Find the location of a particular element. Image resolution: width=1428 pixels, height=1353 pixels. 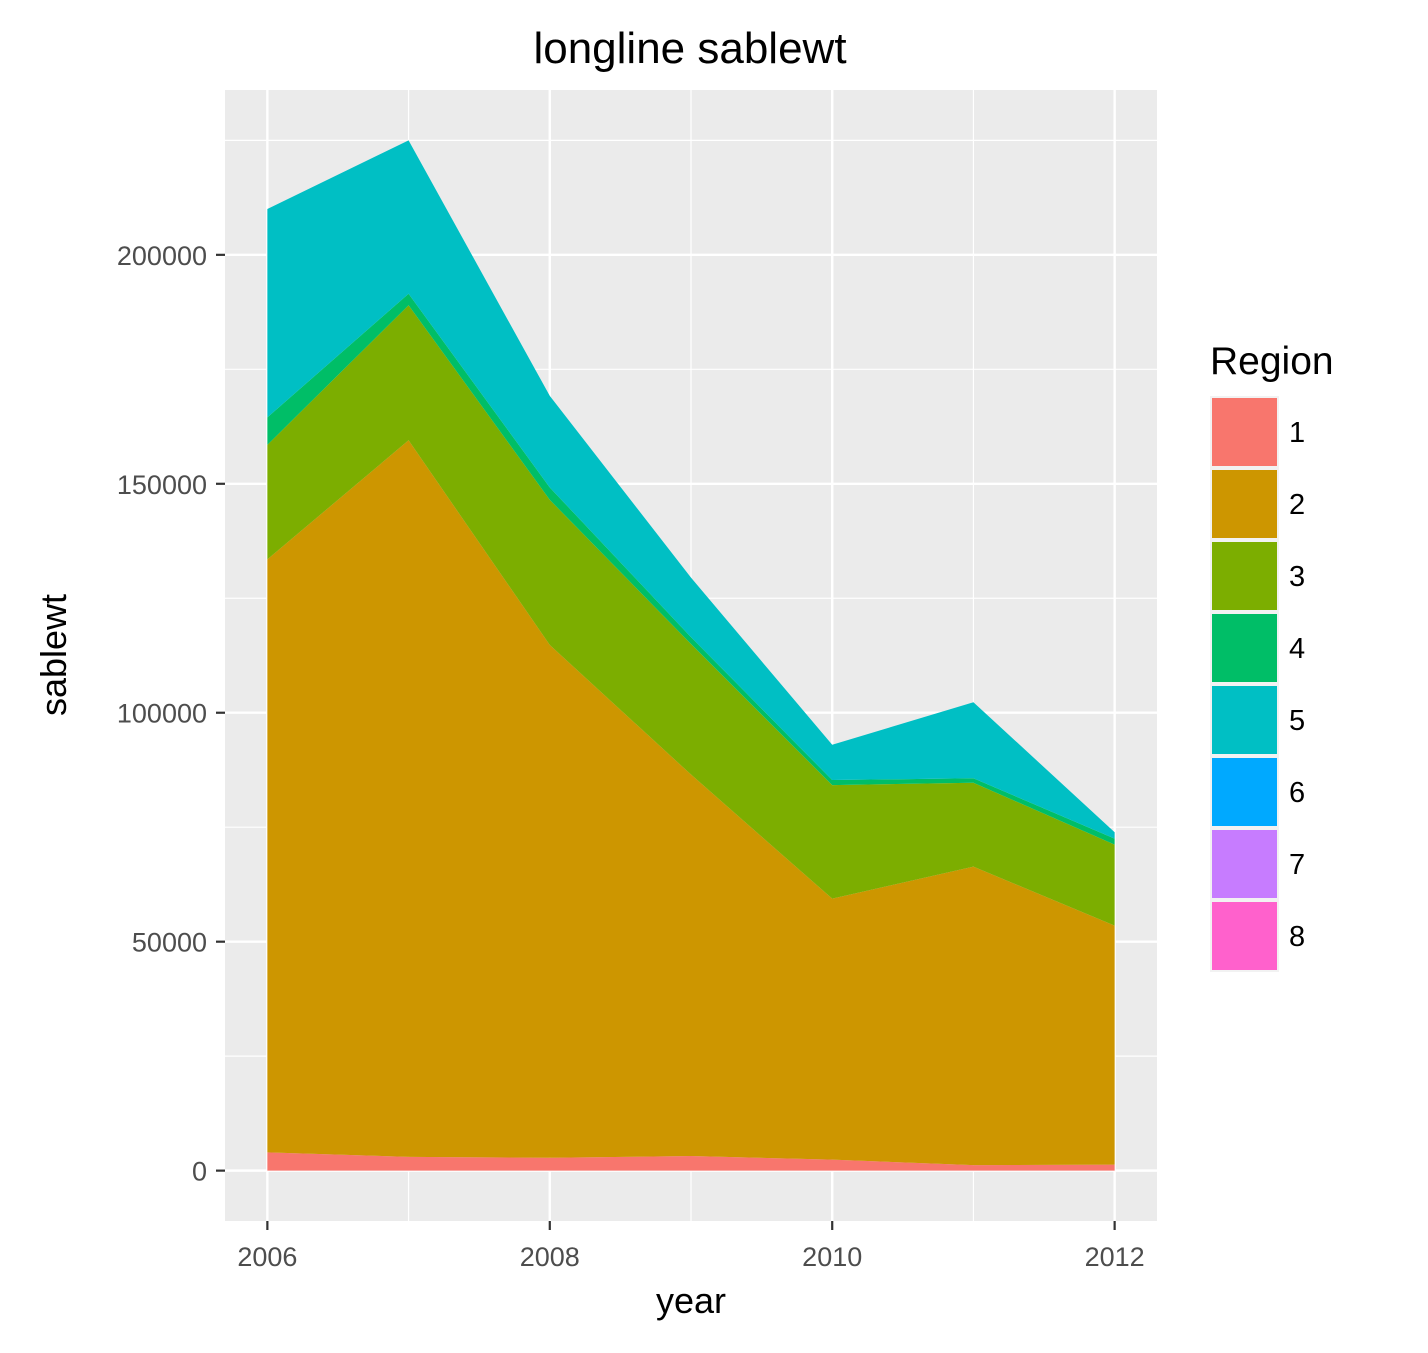

legend-label-region-6: 6 is located at coordinates (1297, 793).